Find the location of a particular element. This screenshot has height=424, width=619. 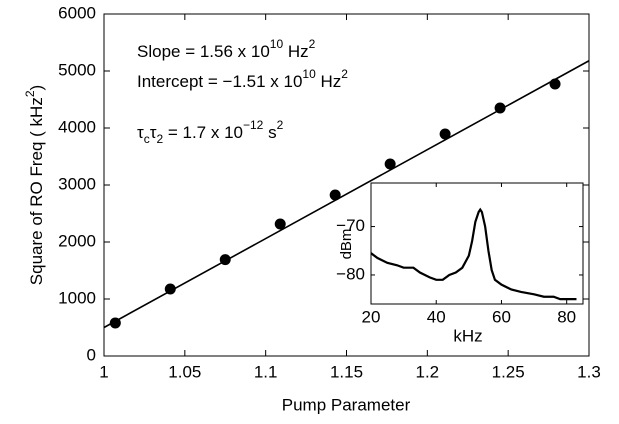

ann-sub: c is located at coordinates (147, 139).